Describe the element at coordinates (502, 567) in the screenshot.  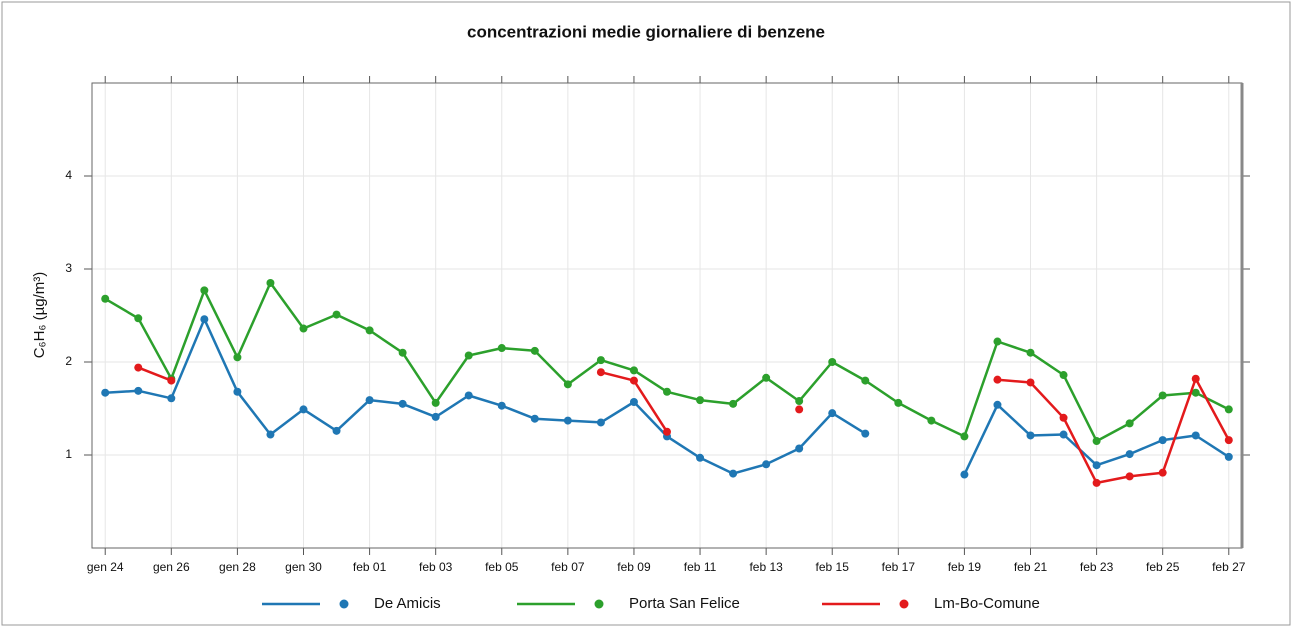
I see `x-tick-label: feb 05` at that location.